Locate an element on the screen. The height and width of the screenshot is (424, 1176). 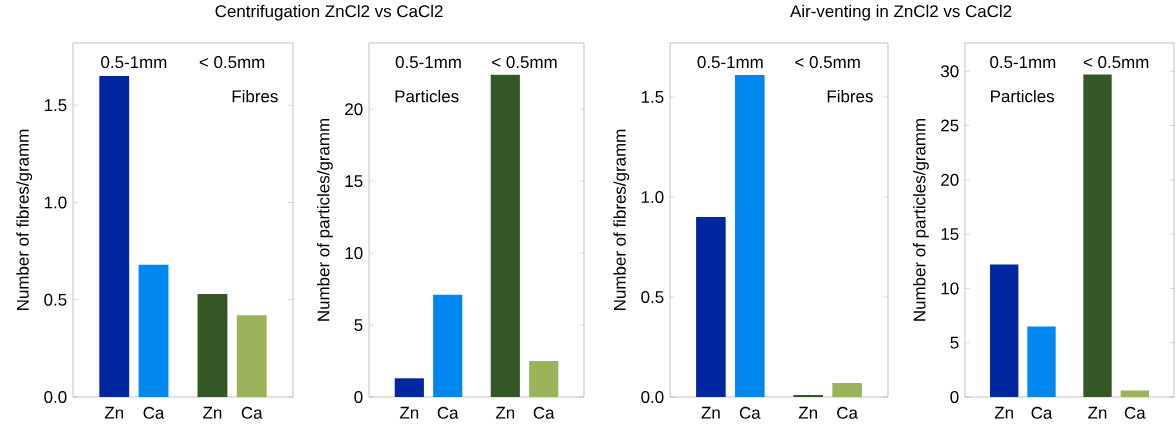
text: Centrifugation ZnCl2 vs CaCl2 is located at coordinates (329, 12).